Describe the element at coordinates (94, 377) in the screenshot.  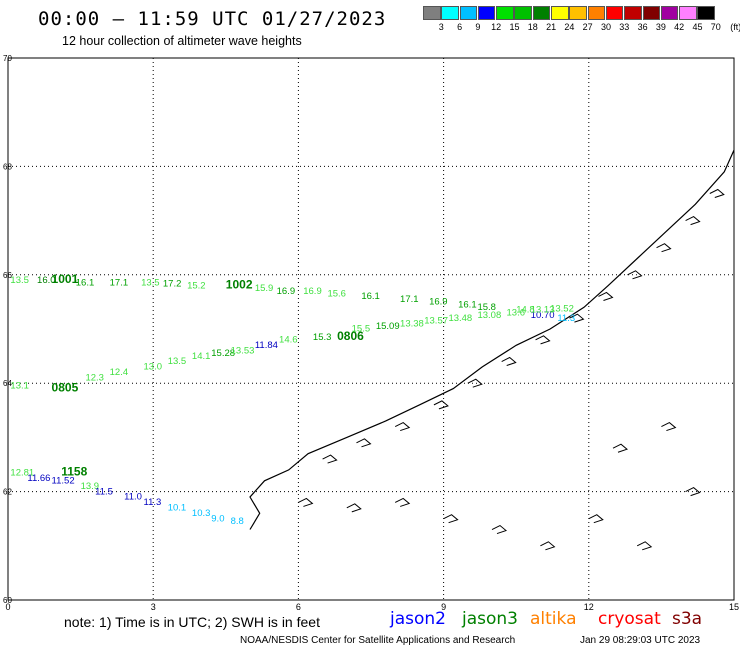
I see `wave-height-label: 12.3` at that location.